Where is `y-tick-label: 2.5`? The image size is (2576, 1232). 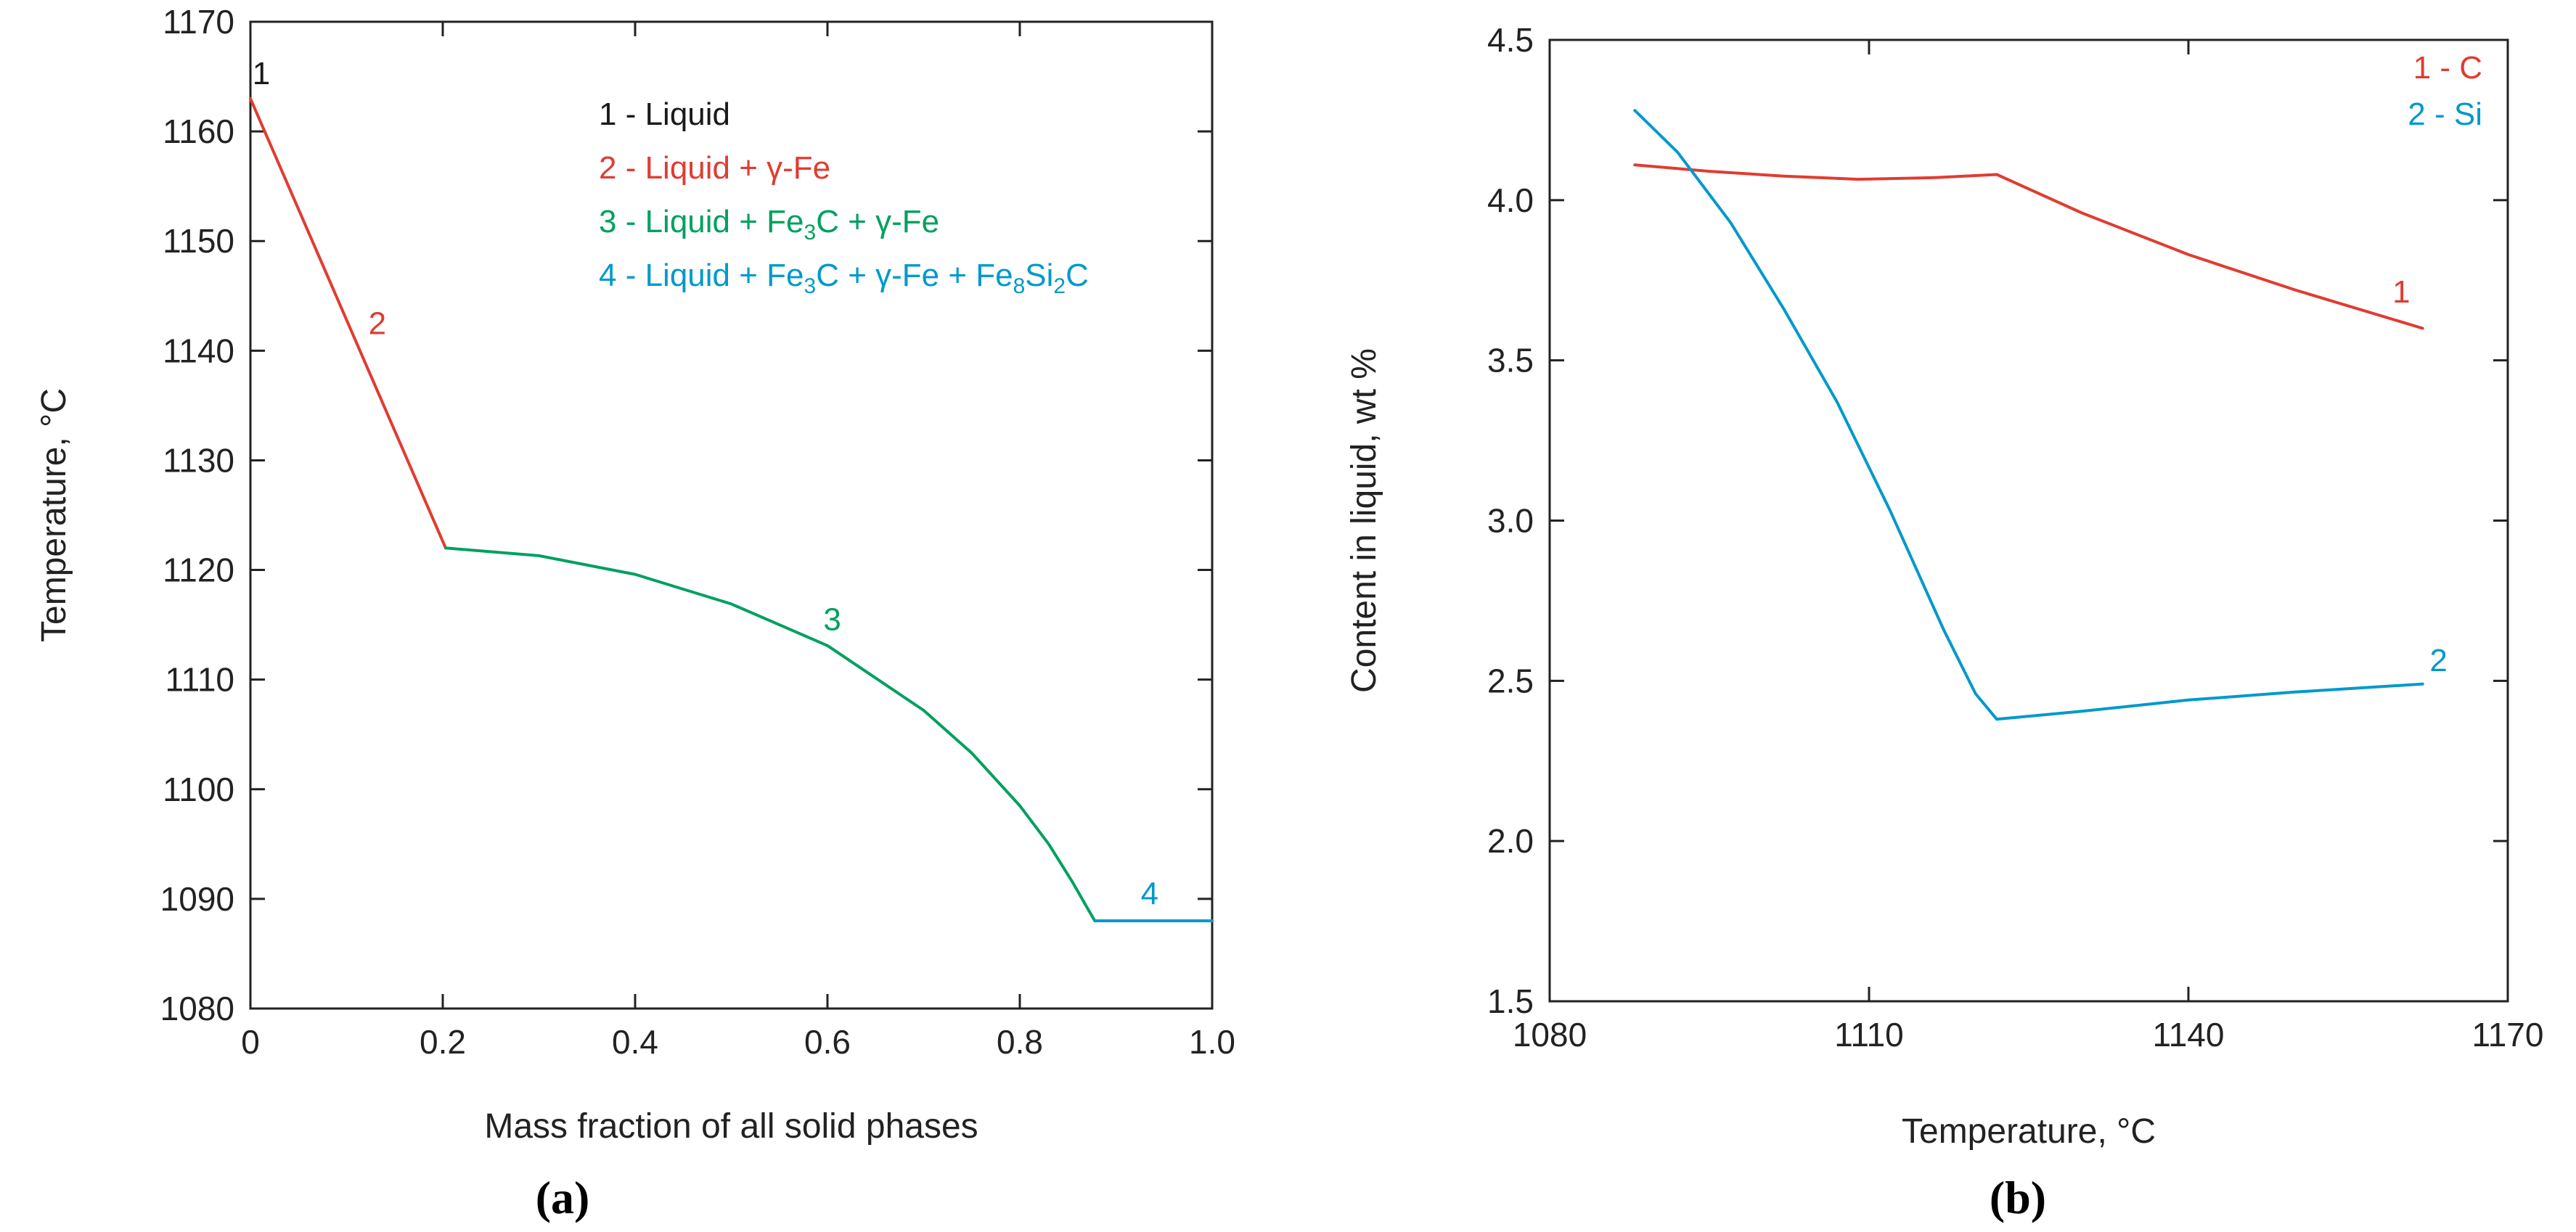
y-tick-label: 2.5 is located at coordinates (1511, 681).